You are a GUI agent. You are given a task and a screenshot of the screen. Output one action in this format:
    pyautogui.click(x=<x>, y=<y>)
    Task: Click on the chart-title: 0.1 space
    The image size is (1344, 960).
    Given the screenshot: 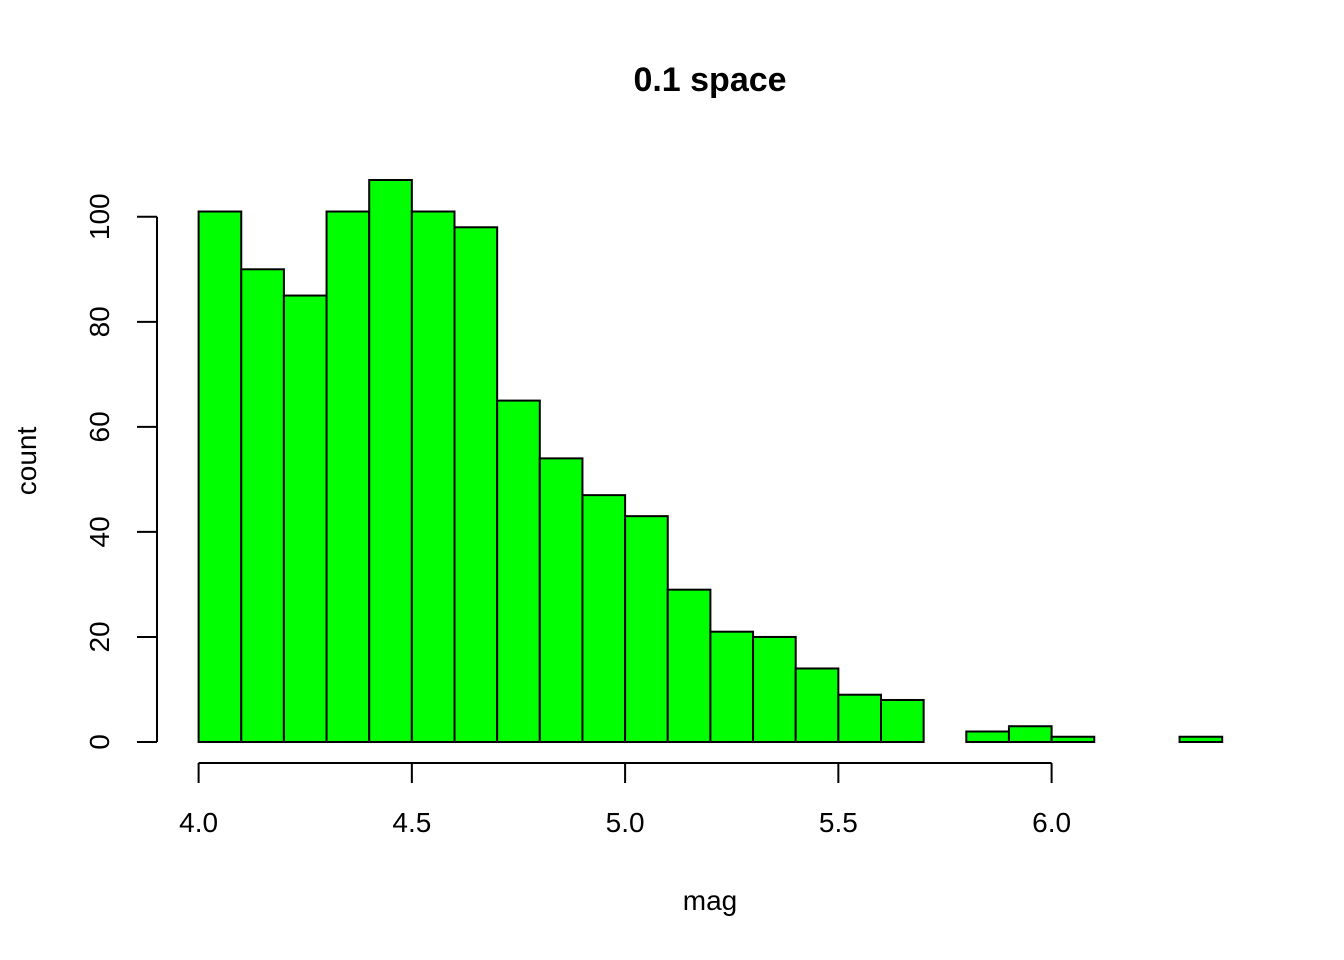 What is the action you would take?
    pyautogui.click(x=709, y=80)
    